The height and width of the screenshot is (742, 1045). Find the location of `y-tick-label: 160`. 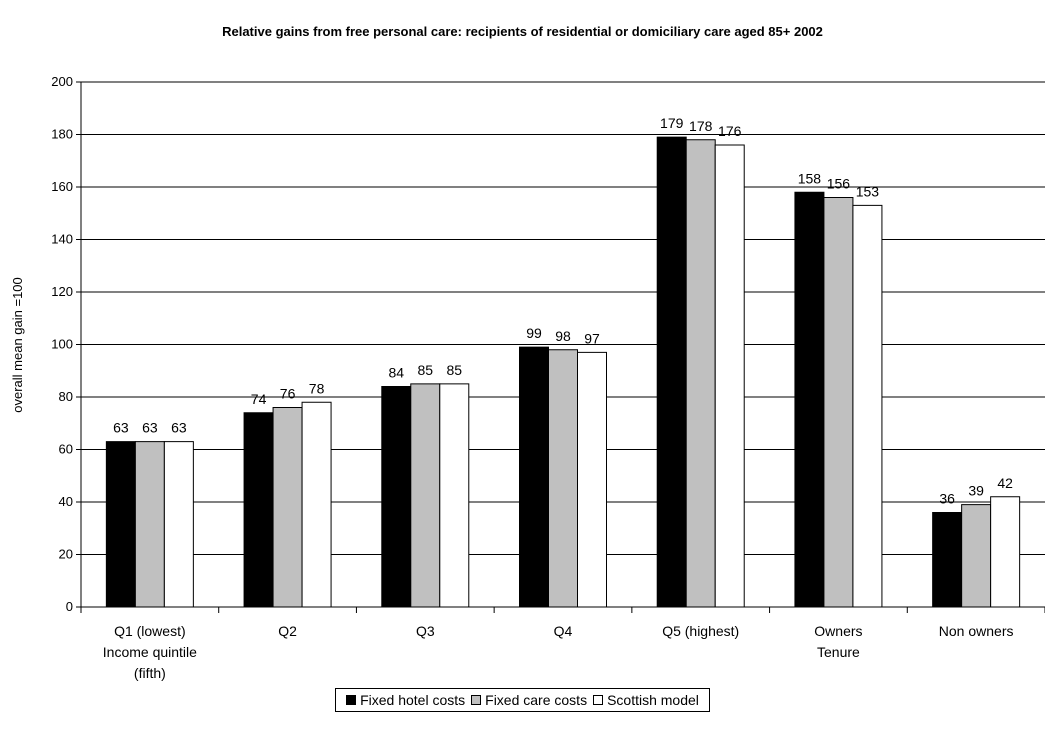

y-tick-label: 160 is located at coordinates (62, 186).